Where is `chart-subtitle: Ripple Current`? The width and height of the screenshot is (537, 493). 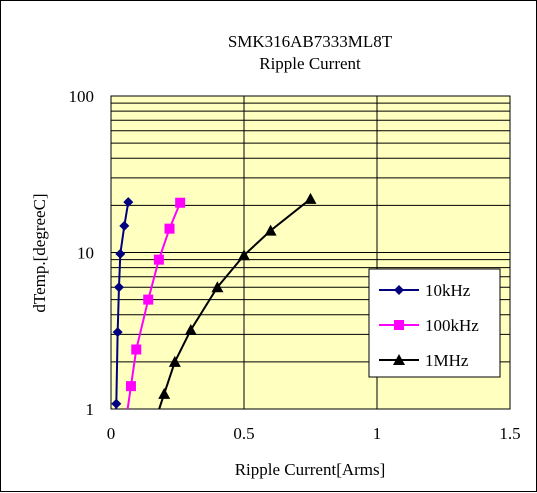
chart-subtitle: Ripple Current is located at coordinates (310, 63).